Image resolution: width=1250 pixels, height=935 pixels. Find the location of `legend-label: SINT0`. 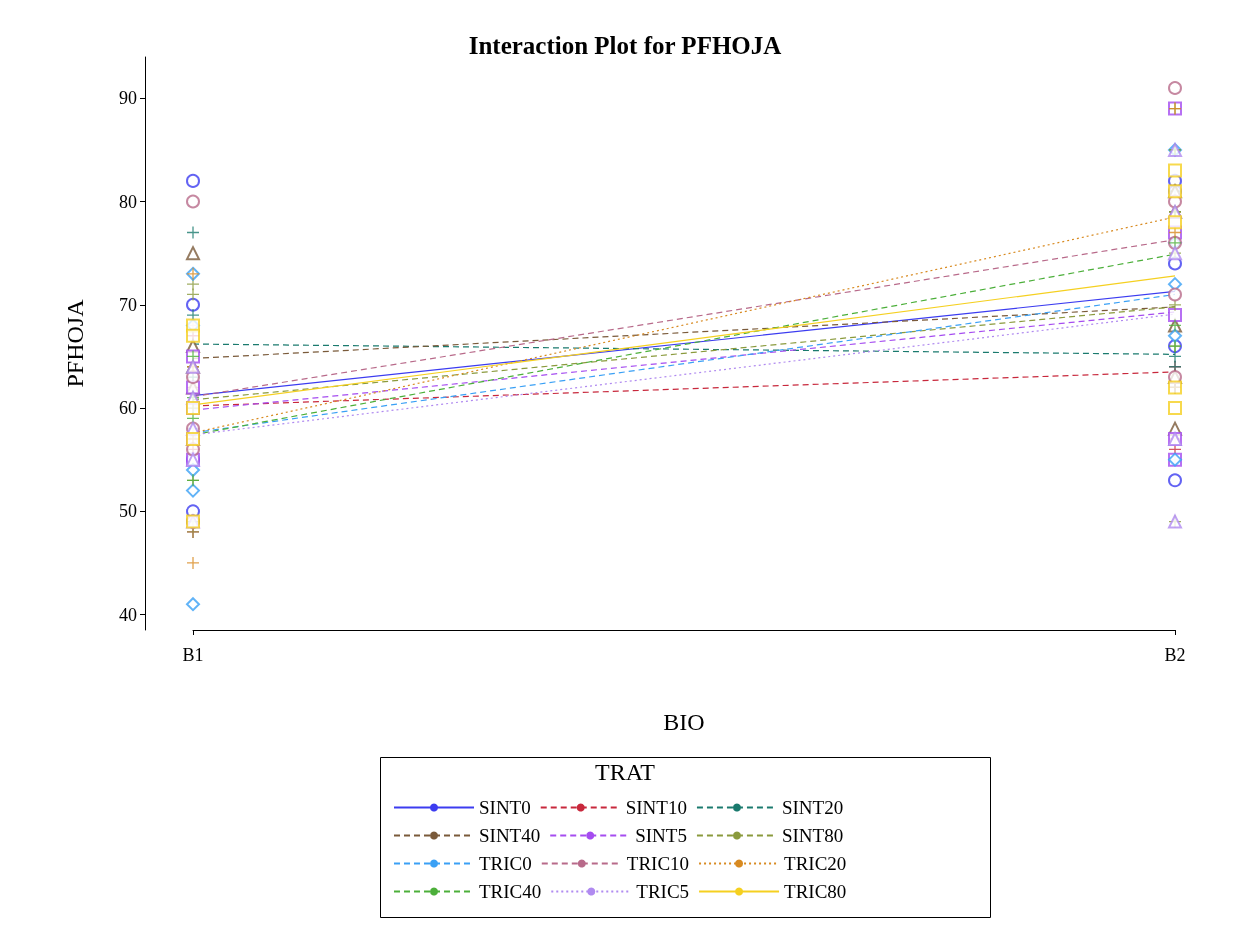

legend-label: SINT0 is located at coordinates (505, 807).